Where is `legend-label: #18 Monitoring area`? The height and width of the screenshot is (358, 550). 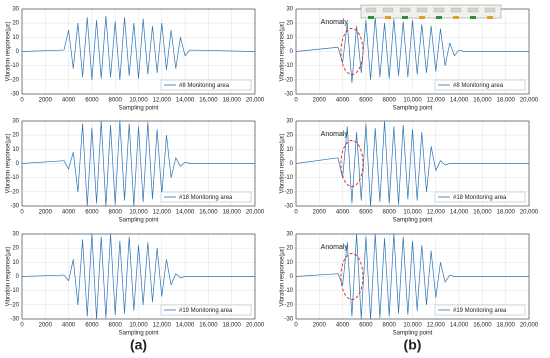
legend-label: #18 Monitoring area is located at coordinates (480, 198).